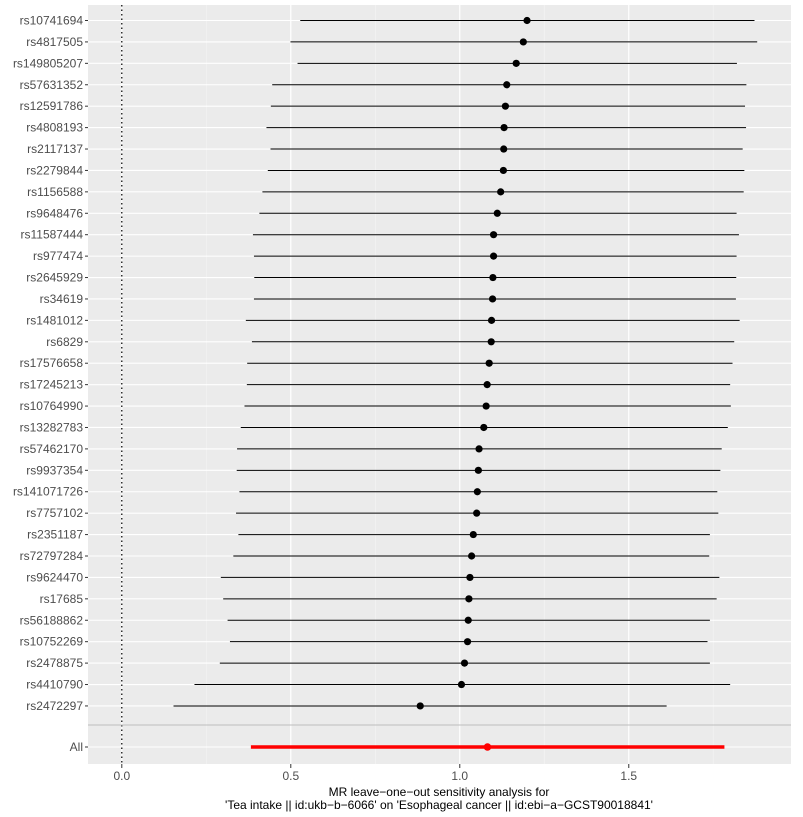 The image size is (803, 817). Describe the element at coordinates (55, 192) in the screenshot. I see `y-tick-label-rs1156588: rs1156588` at that location.